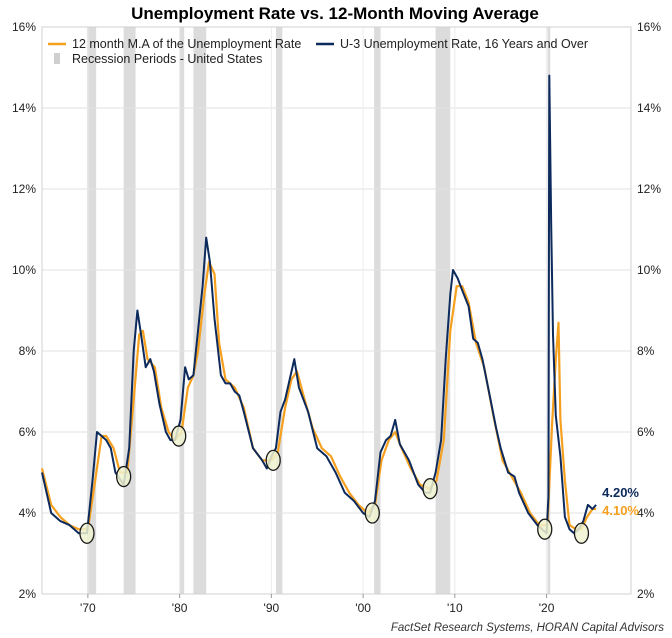 The height and width of the screenshot is (638, 672). What do you see at coordinates (620, 501) in the screenshot?
I see `end-labels: 4.20% 4.10%` at bounding box center [620, 501].